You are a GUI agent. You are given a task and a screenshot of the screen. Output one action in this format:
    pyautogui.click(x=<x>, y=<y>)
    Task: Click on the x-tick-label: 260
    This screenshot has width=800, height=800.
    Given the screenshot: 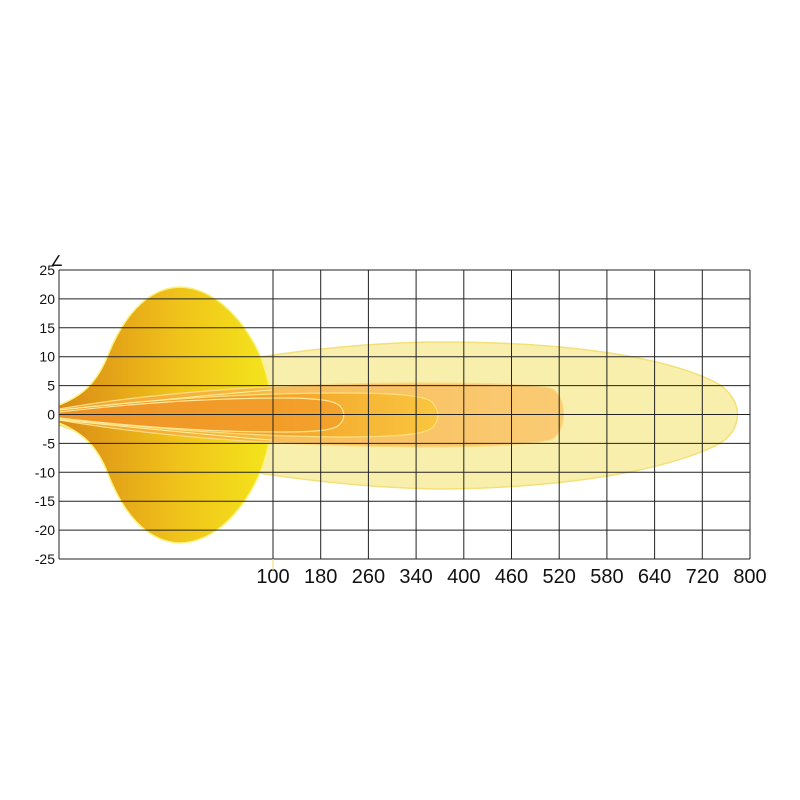 What is the action you would take?
    pyautogui.click(x=368, y=577)
    